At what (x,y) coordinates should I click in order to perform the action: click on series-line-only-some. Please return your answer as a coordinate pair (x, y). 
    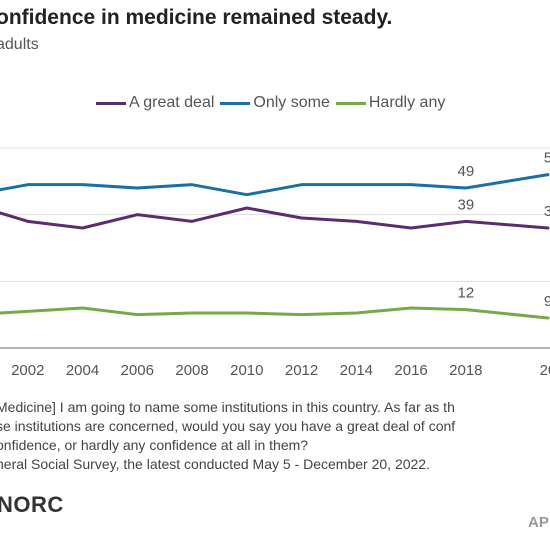
    Looking at the image, I should click on (275, 185).